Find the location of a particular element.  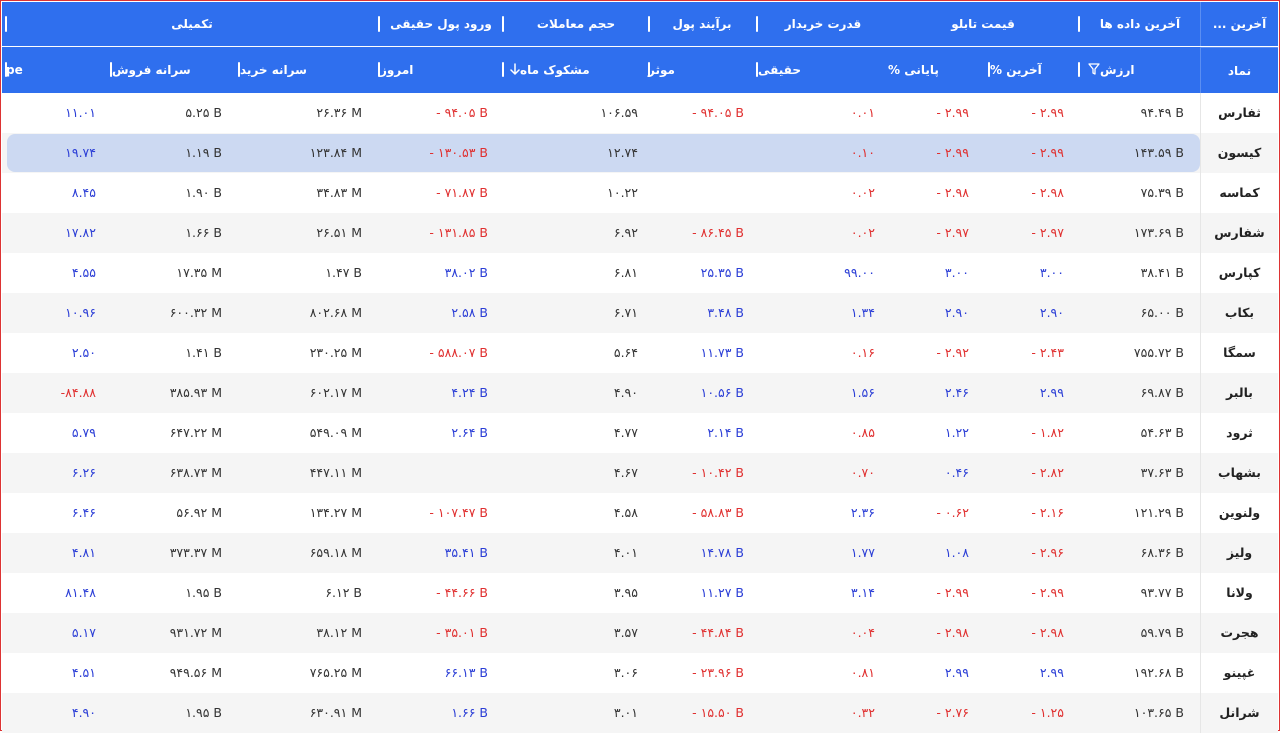

column-header-suspicious-month: مشکوک ماه is located at coordinates (576, 70).